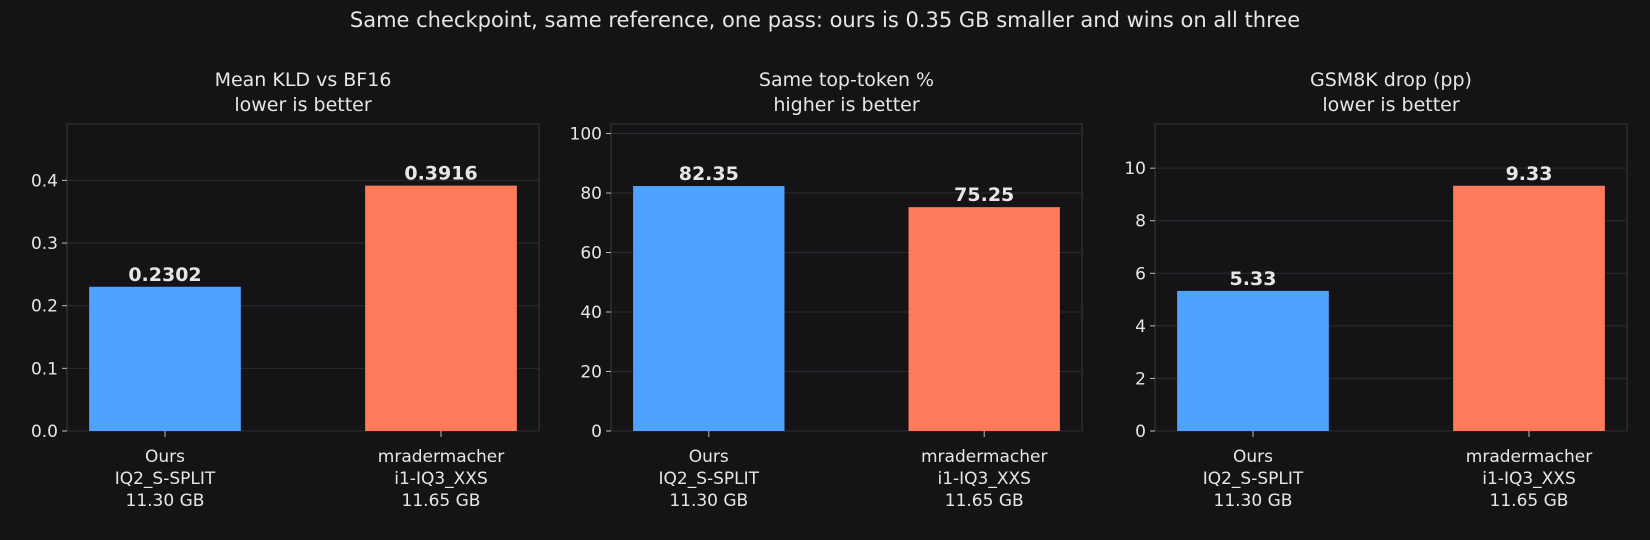 Image resolution: width=1650 pixels, height=540 pixels. What do you see at coordinates (44, 369) in the screenshot?
I see `y-tick-label: 0.1` at bounding box center [44, 369].